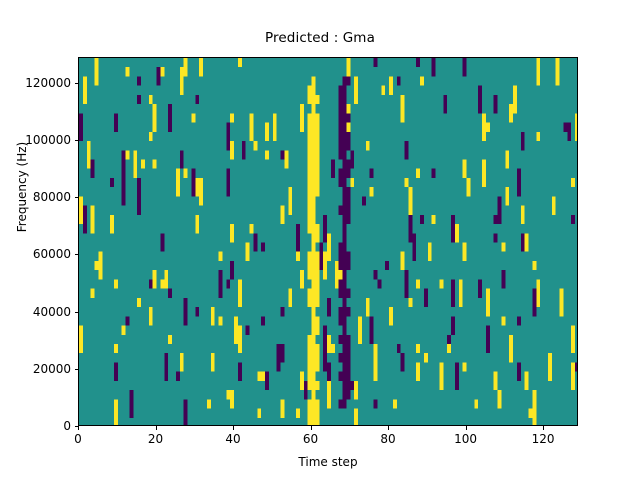 Image resolution: width=640 pixels, height=480 pixels. Describe the element at coordinates (48, 139) in the screenshot. I see `y-tick-label: 100000` at that location.